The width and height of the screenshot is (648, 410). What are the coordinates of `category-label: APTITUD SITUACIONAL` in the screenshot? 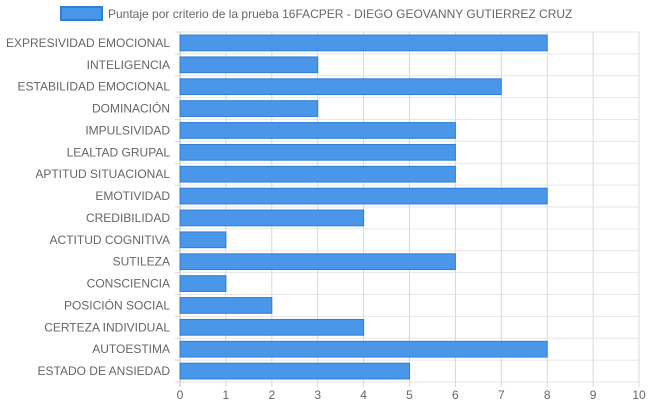 It's located at (102, 174).